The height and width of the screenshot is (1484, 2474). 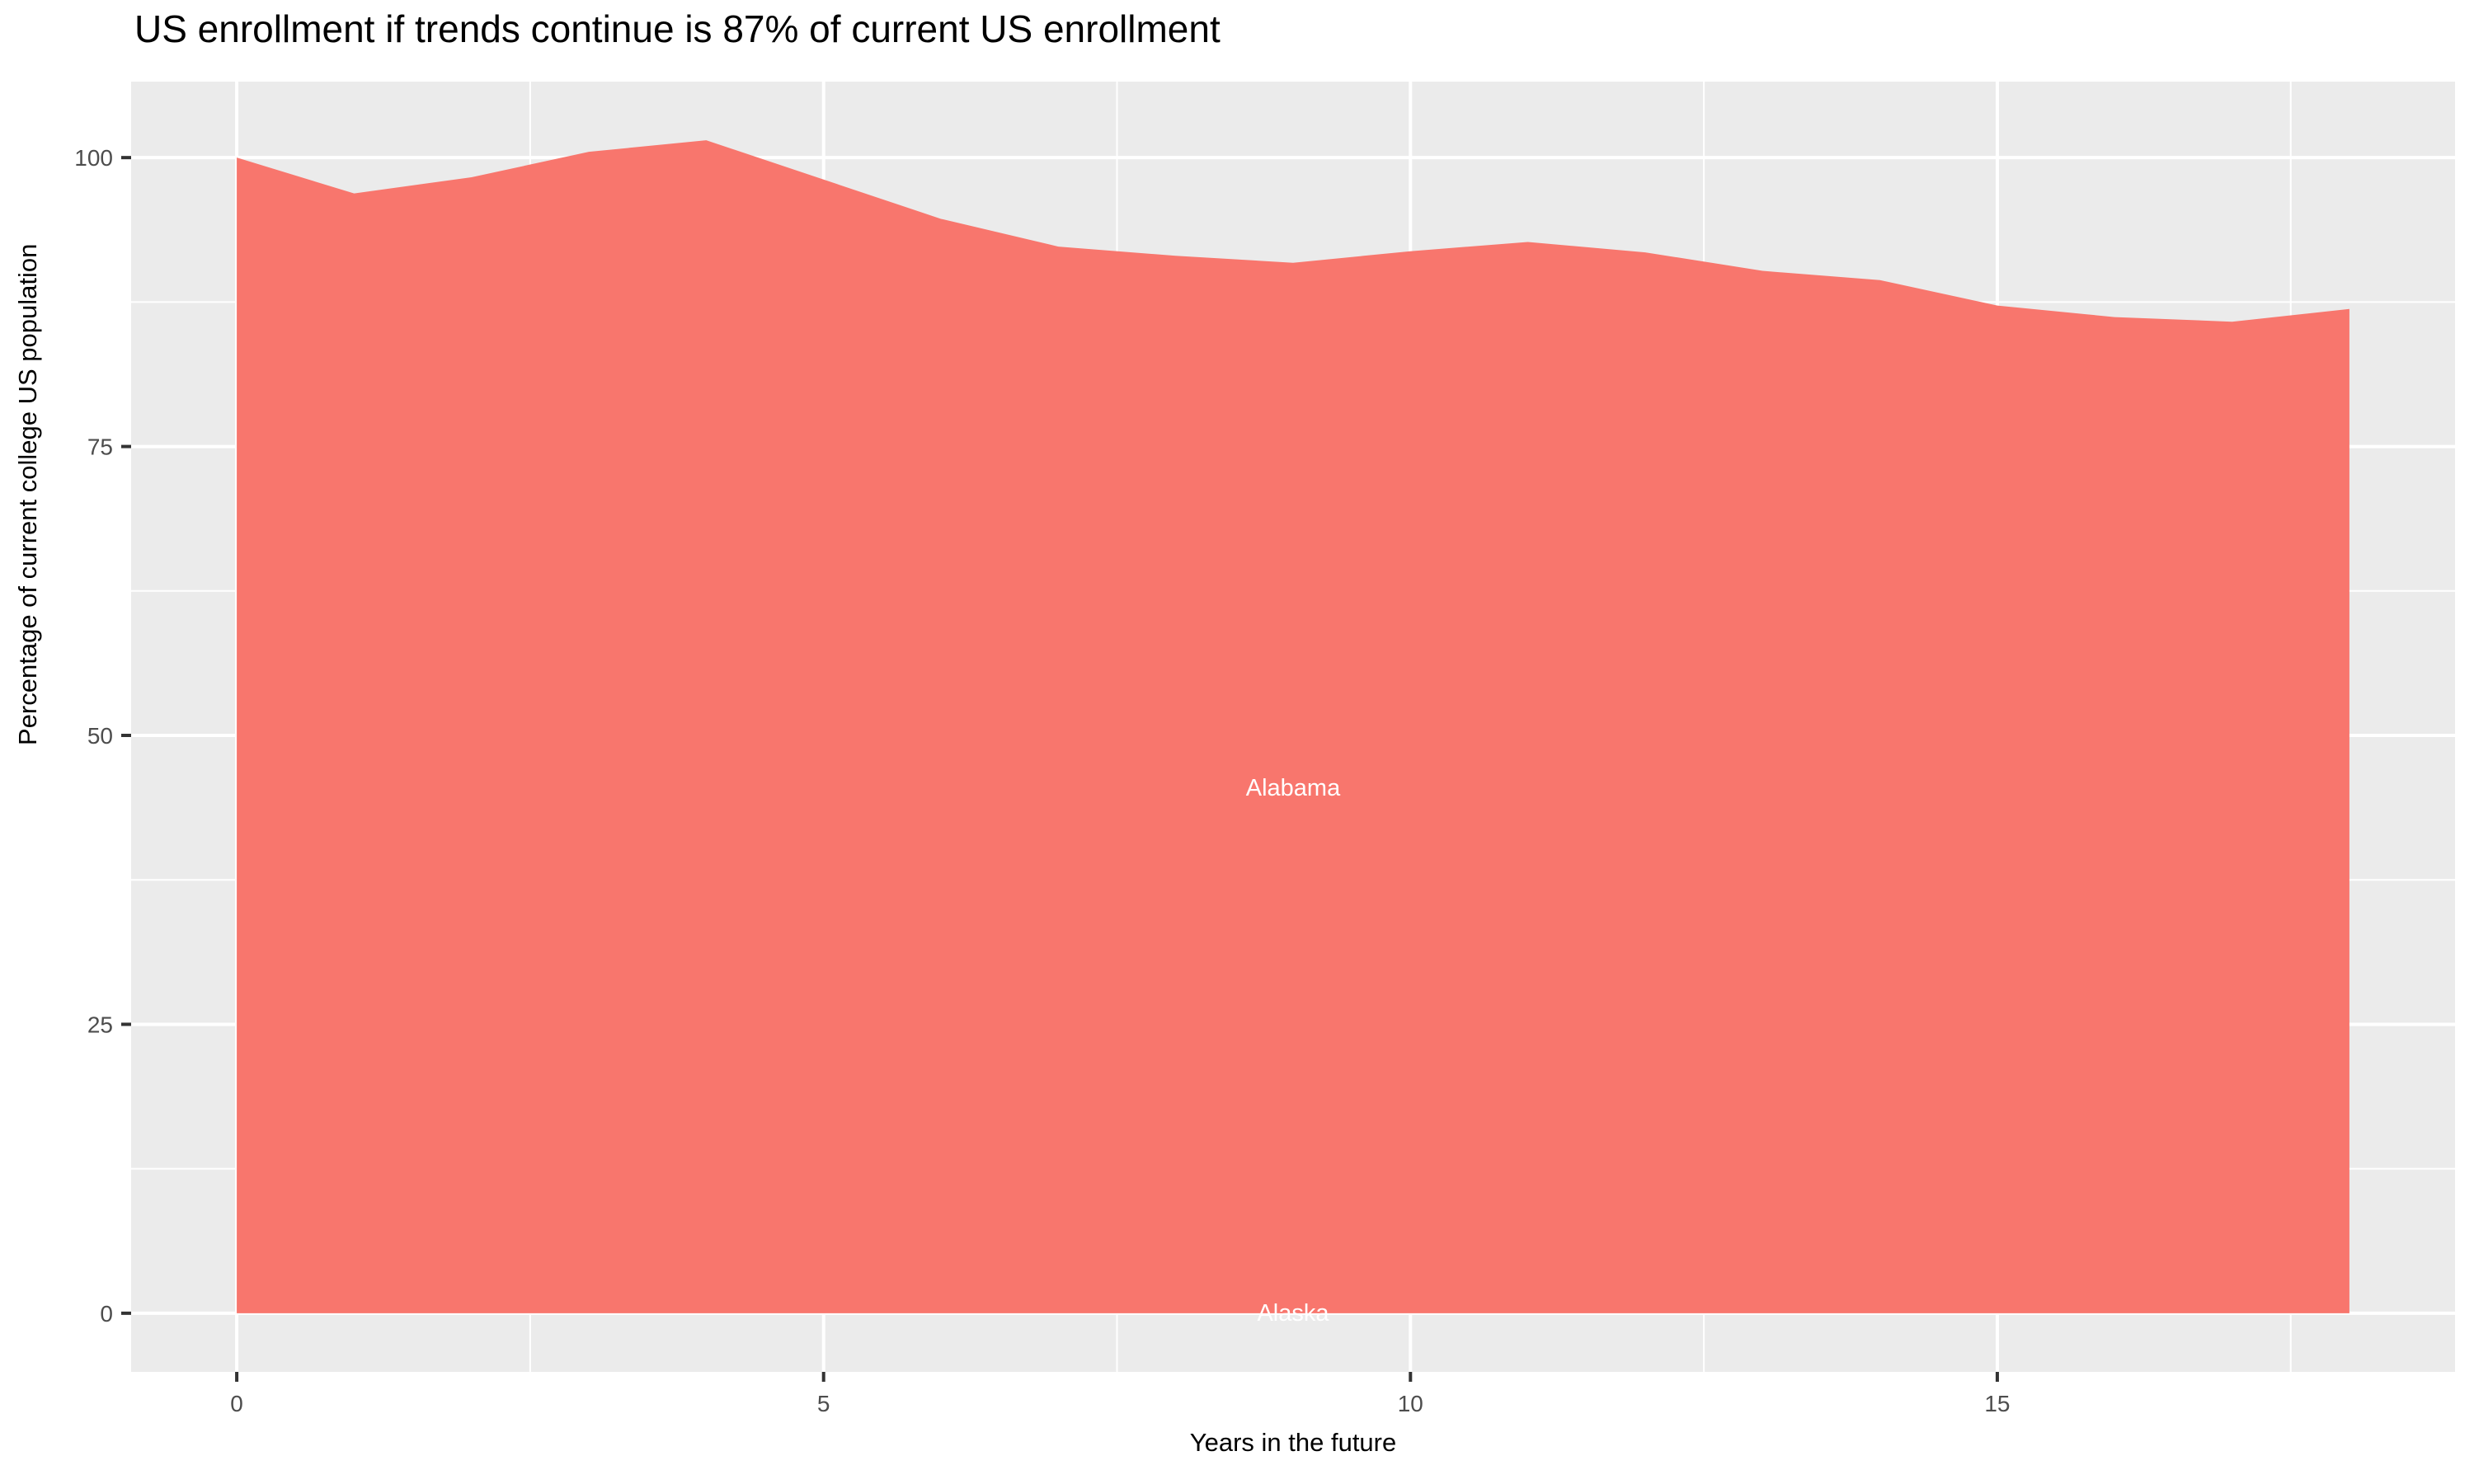 What do you see at coordinates (93, 158) in the screenshot?
I see `y-tick-label: 100` at bounding box center [93, 158].